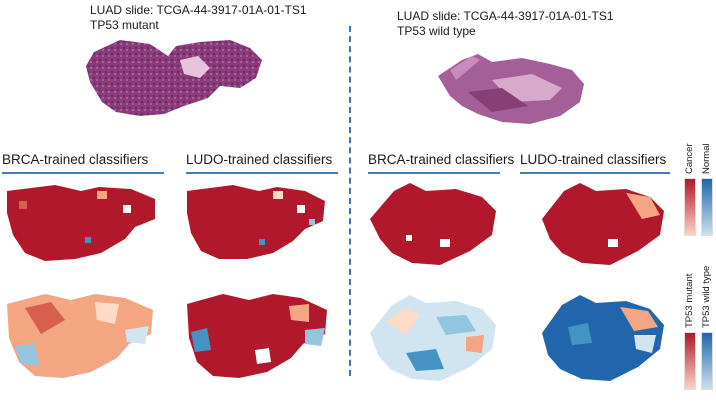  I want to click on right-mutation-label: TP53 wild type, so click(436, 31).